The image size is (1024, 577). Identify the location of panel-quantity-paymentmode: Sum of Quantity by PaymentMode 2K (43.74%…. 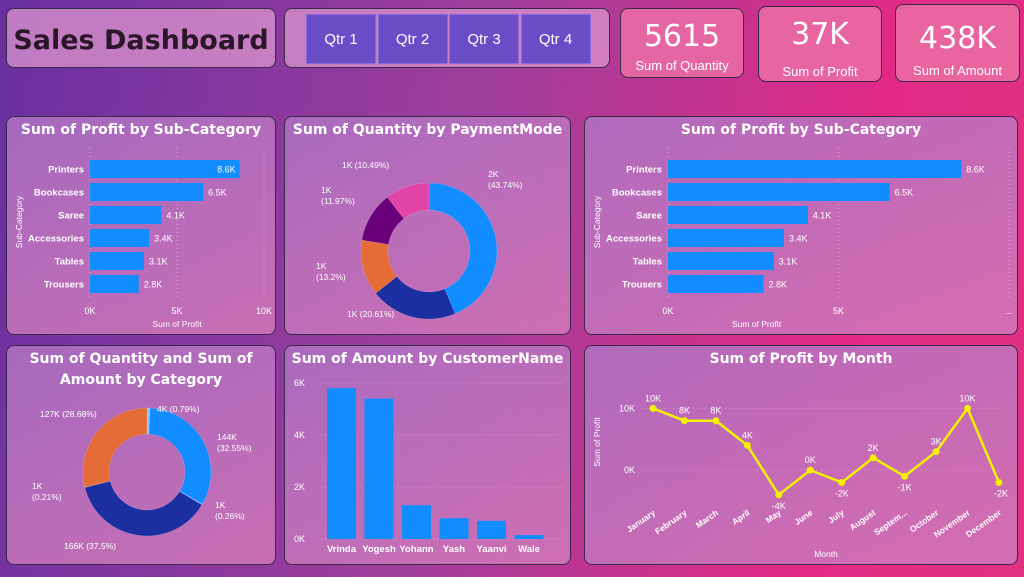
(427, 225).